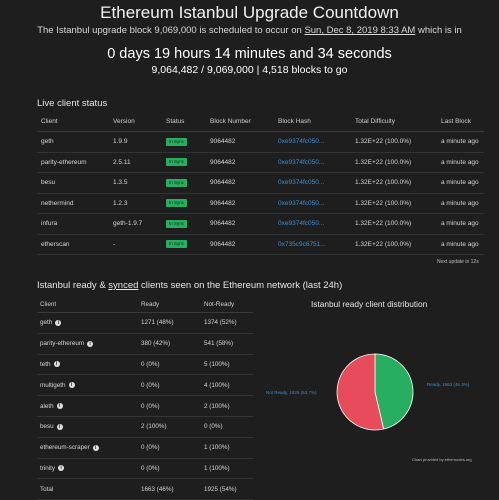 This screenshot has width=499, height=500. Describe the element at coordinates (123, 285) in the screenshot. I see `synced-link: synced` at that location.